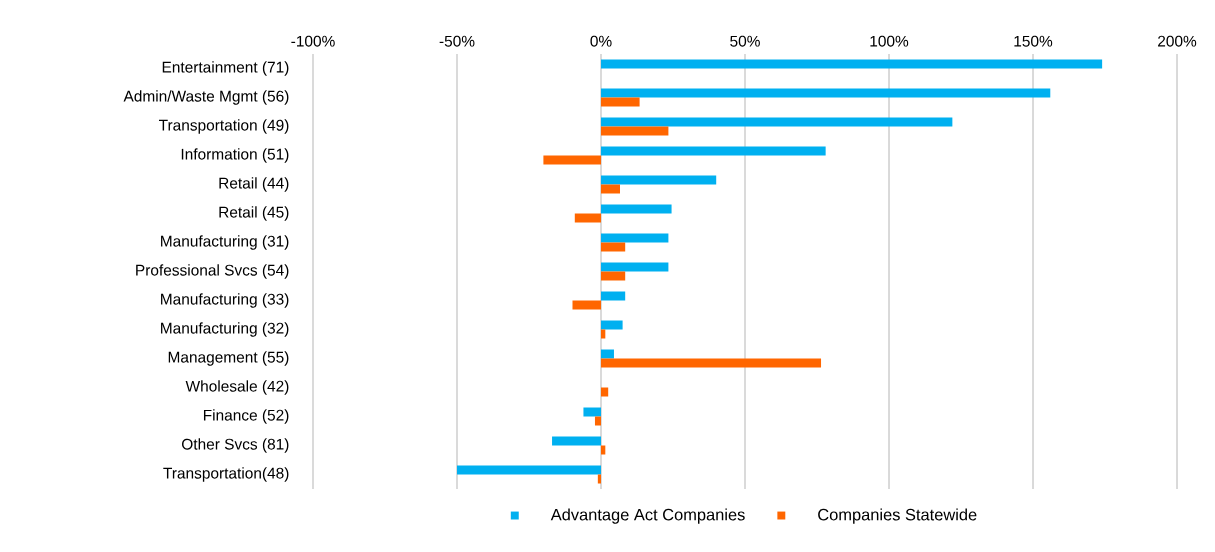  I want to click on y-tick-label: Information (51), so click(235, 155).